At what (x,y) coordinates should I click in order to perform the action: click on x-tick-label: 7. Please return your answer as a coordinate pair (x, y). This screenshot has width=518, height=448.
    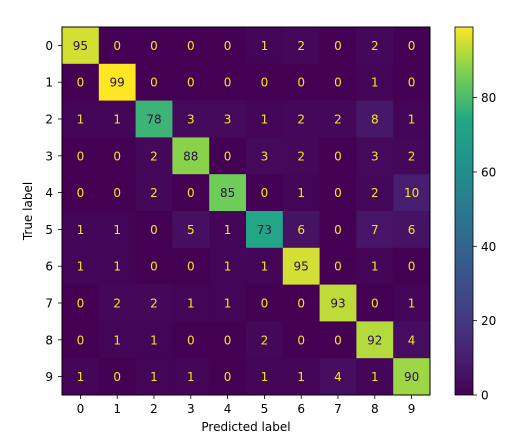
    Looking at the image, I should click on (338, 409).